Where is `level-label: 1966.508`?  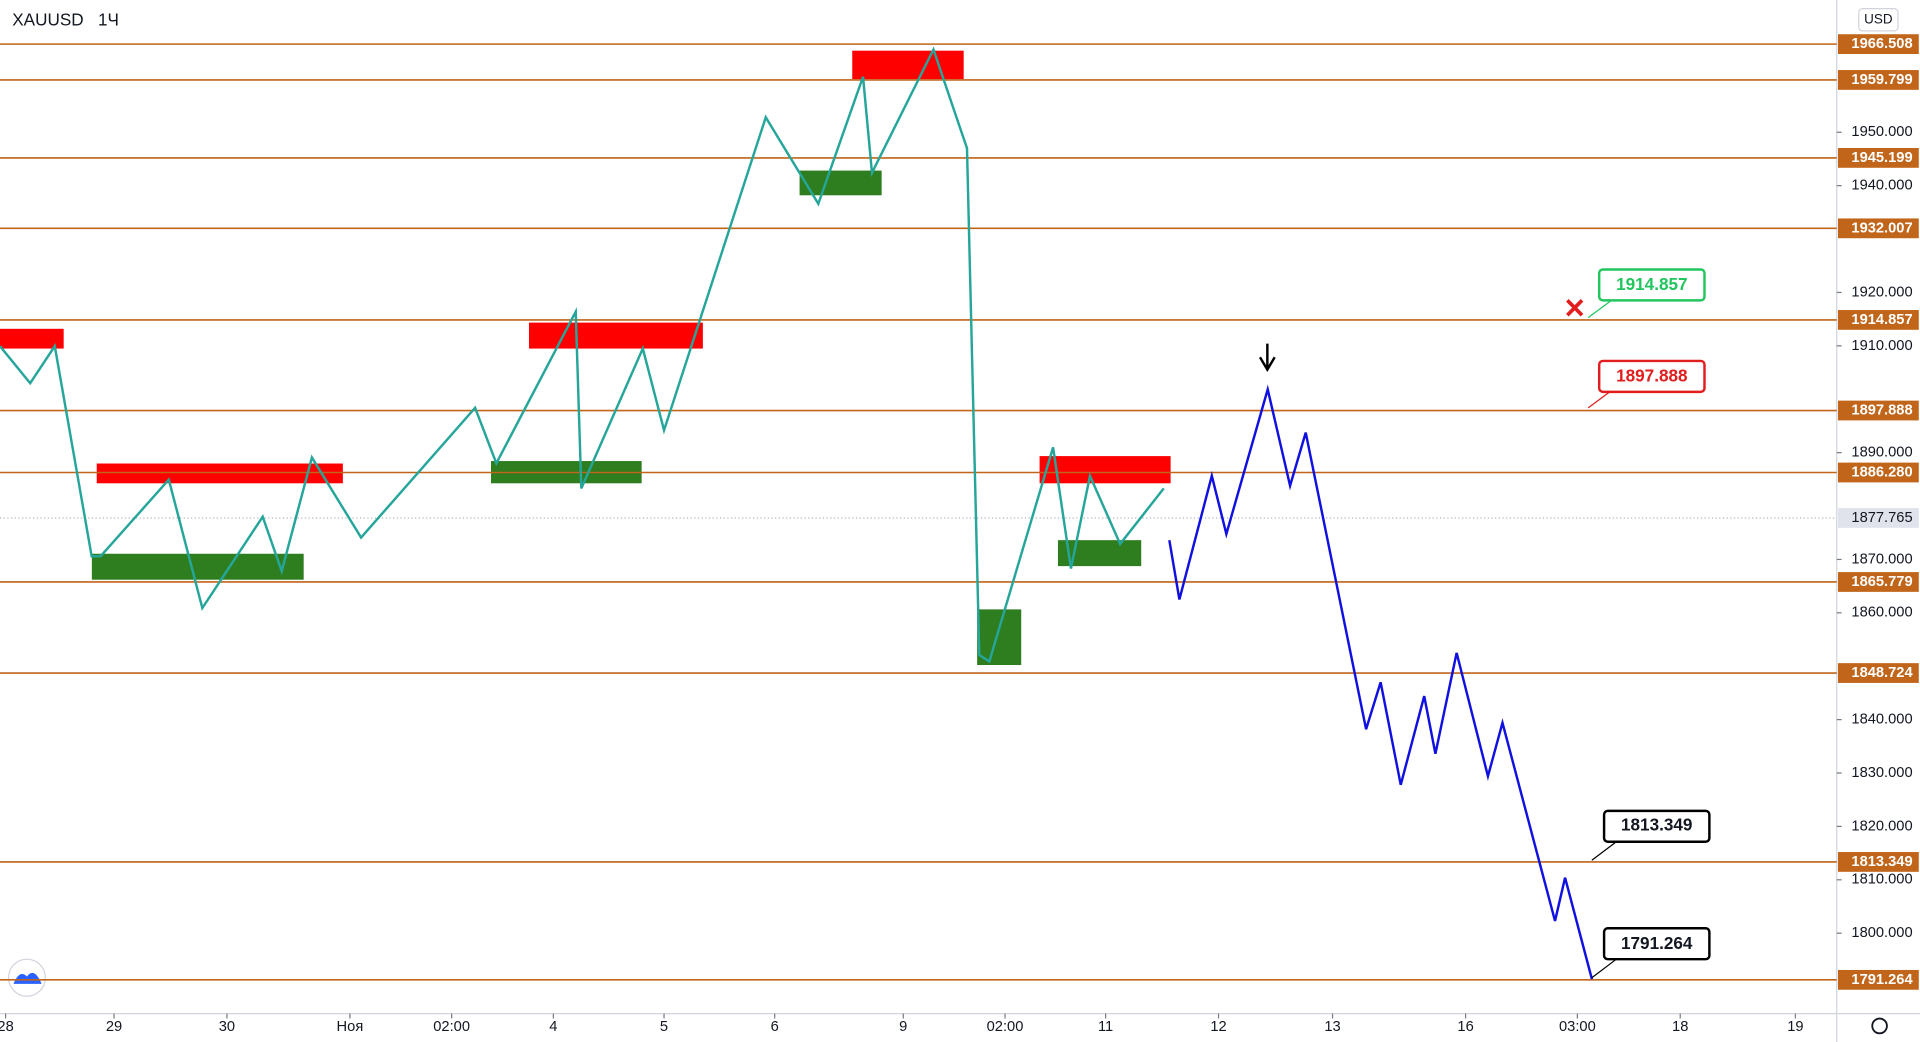 level-label: 1966.508 is located at coordinates (1881, 44).